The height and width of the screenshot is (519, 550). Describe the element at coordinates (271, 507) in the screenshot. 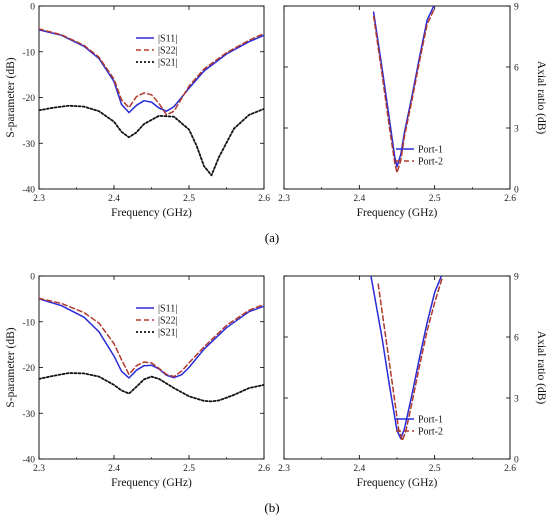

I see `caption-b: (b)` at that location.